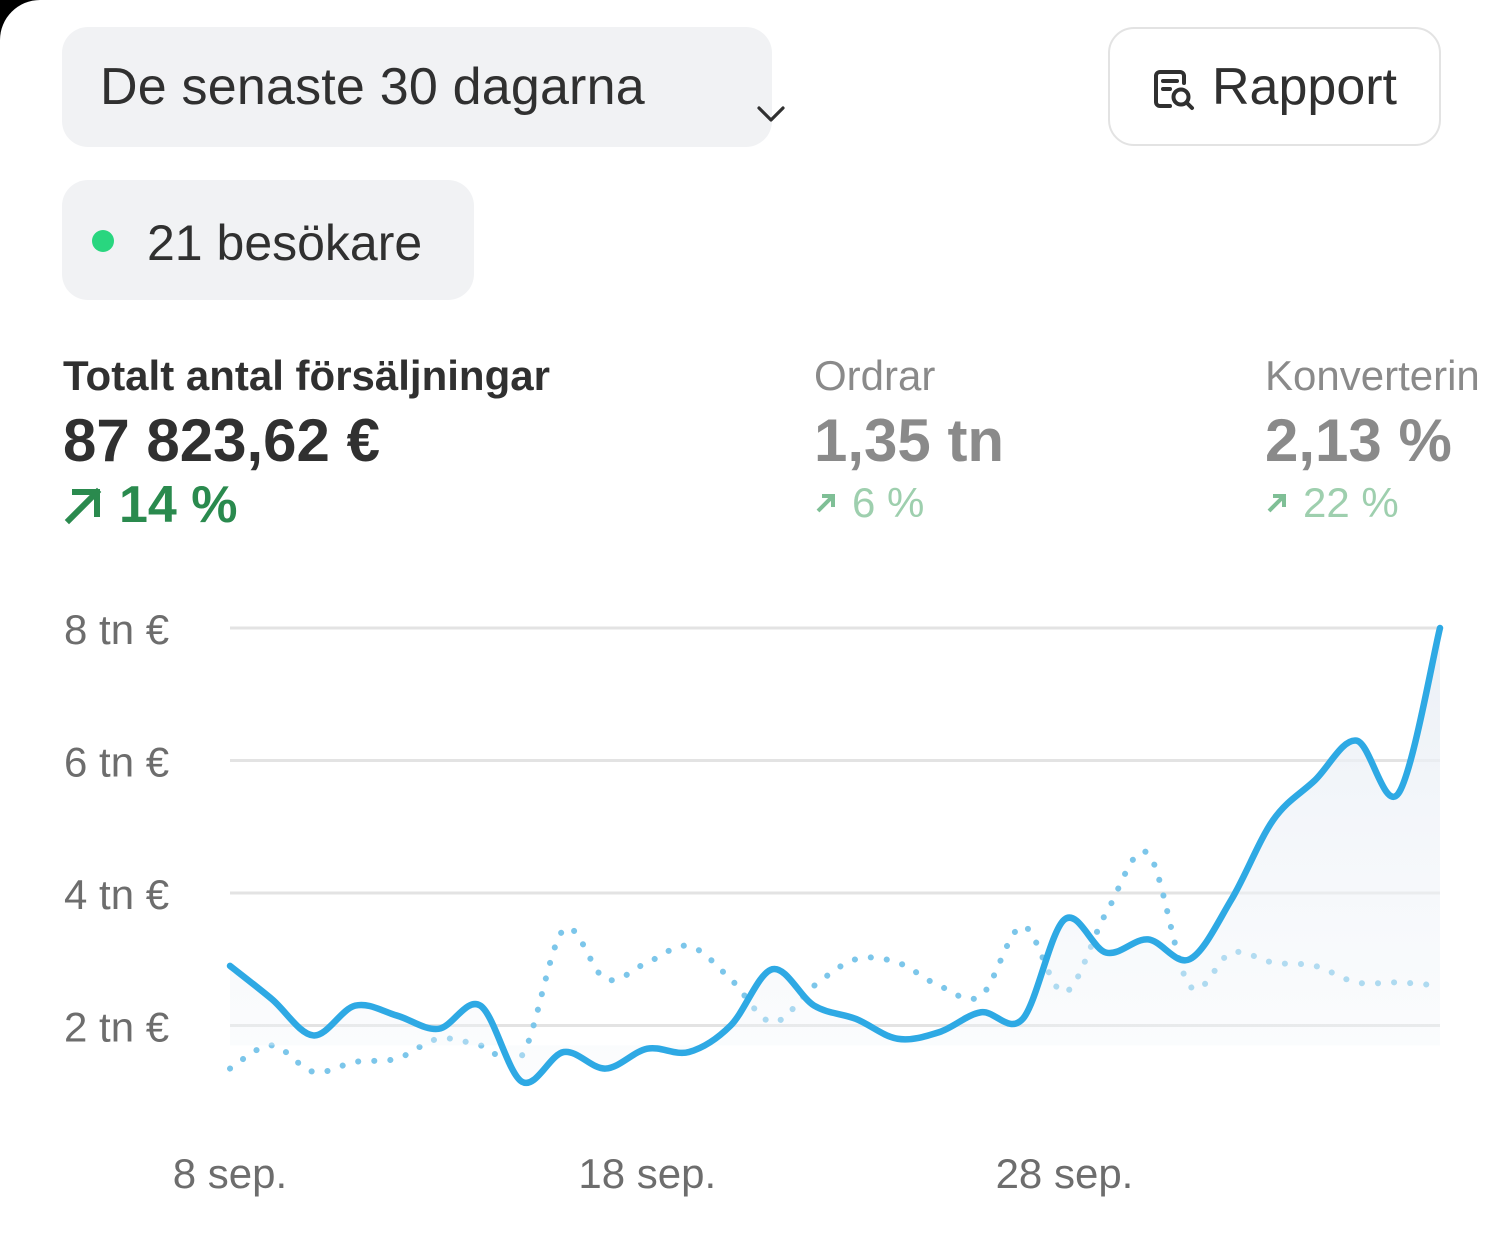 This screenshot has height=1233, width=1500. I want to click on x-tick-label: 8 sep., so click(230, 1173).